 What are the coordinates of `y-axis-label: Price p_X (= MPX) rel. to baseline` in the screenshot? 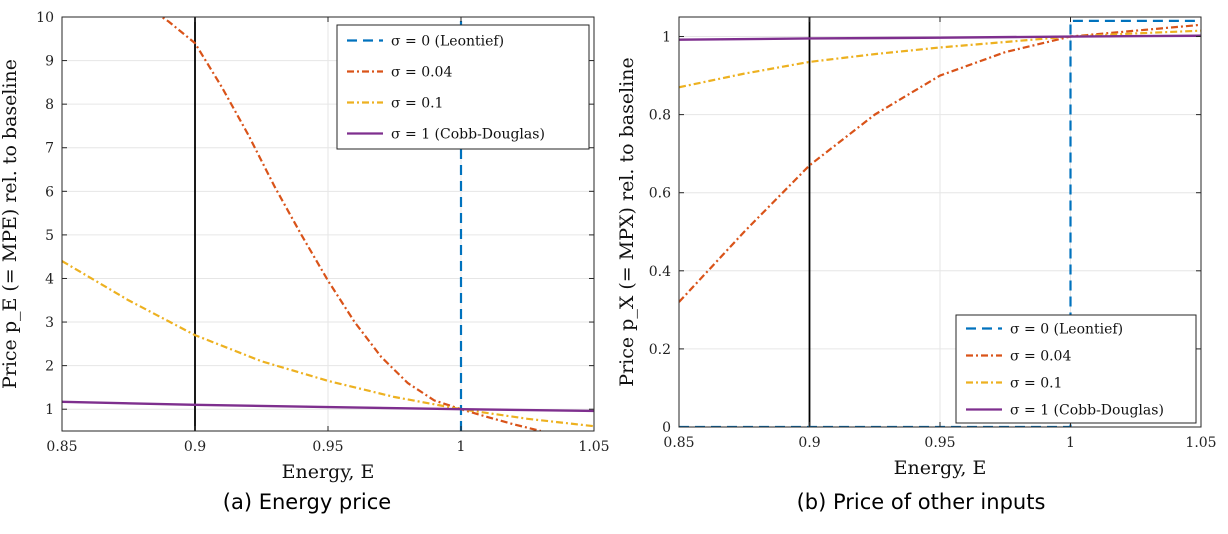 It's located at (627, 221).